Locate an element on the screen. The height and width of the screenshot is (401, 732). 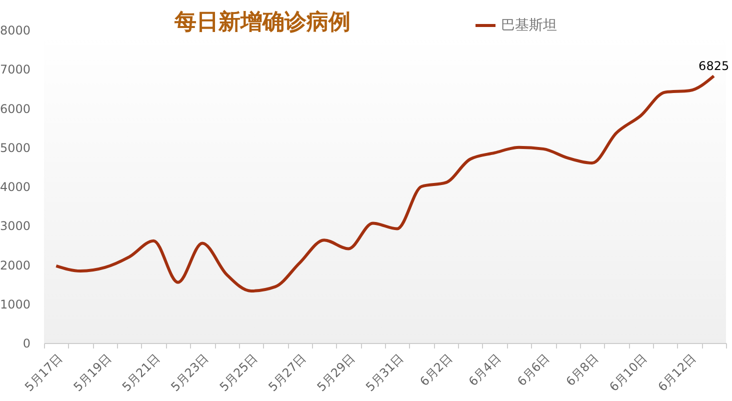
y-tick-label: 1000 is located at coordinates (15, 304).